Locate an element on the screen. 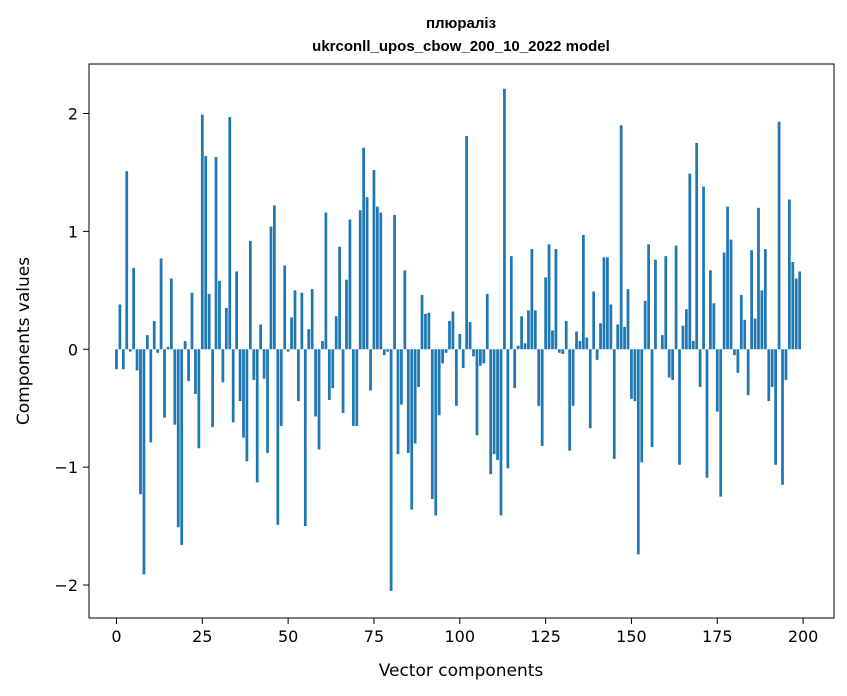  y-axis: −2 −1 0 1 2 is located at coordinates (71, 350).